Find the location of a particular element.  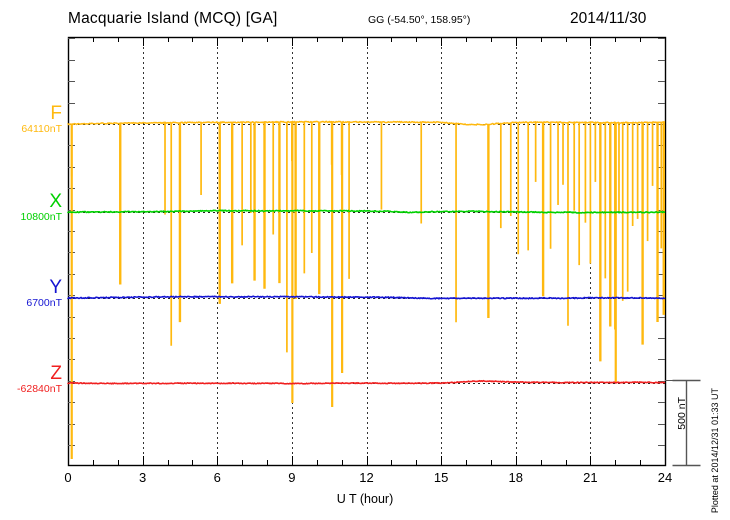

component-label-f: F 64110nT is located at coordinates (31, 120).